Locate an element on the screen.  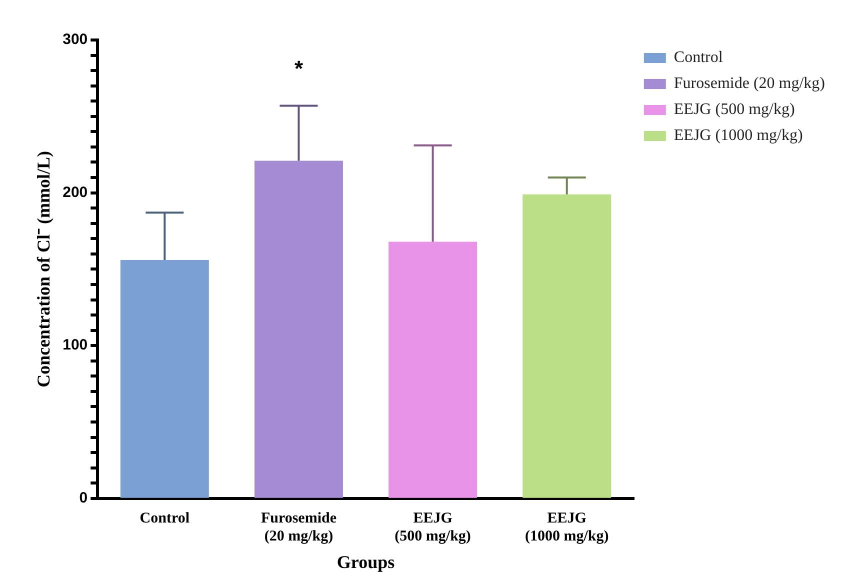
y-tick-label: 0 is located at coordinates (83, 498).